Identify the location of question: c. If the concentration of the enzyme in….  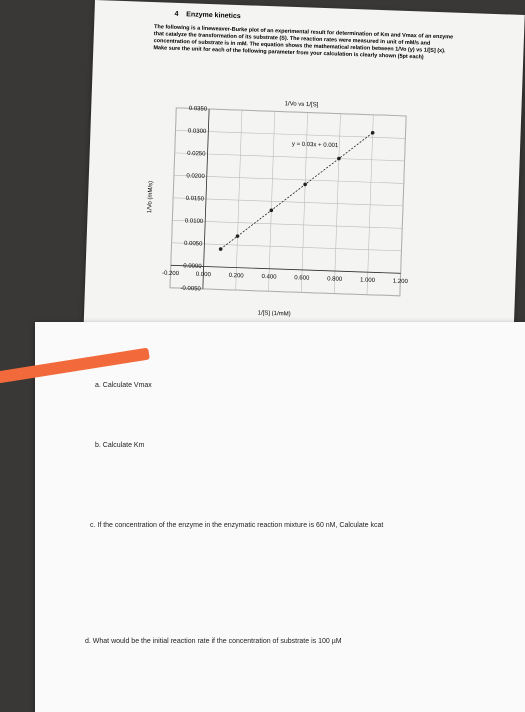
(237, 525).